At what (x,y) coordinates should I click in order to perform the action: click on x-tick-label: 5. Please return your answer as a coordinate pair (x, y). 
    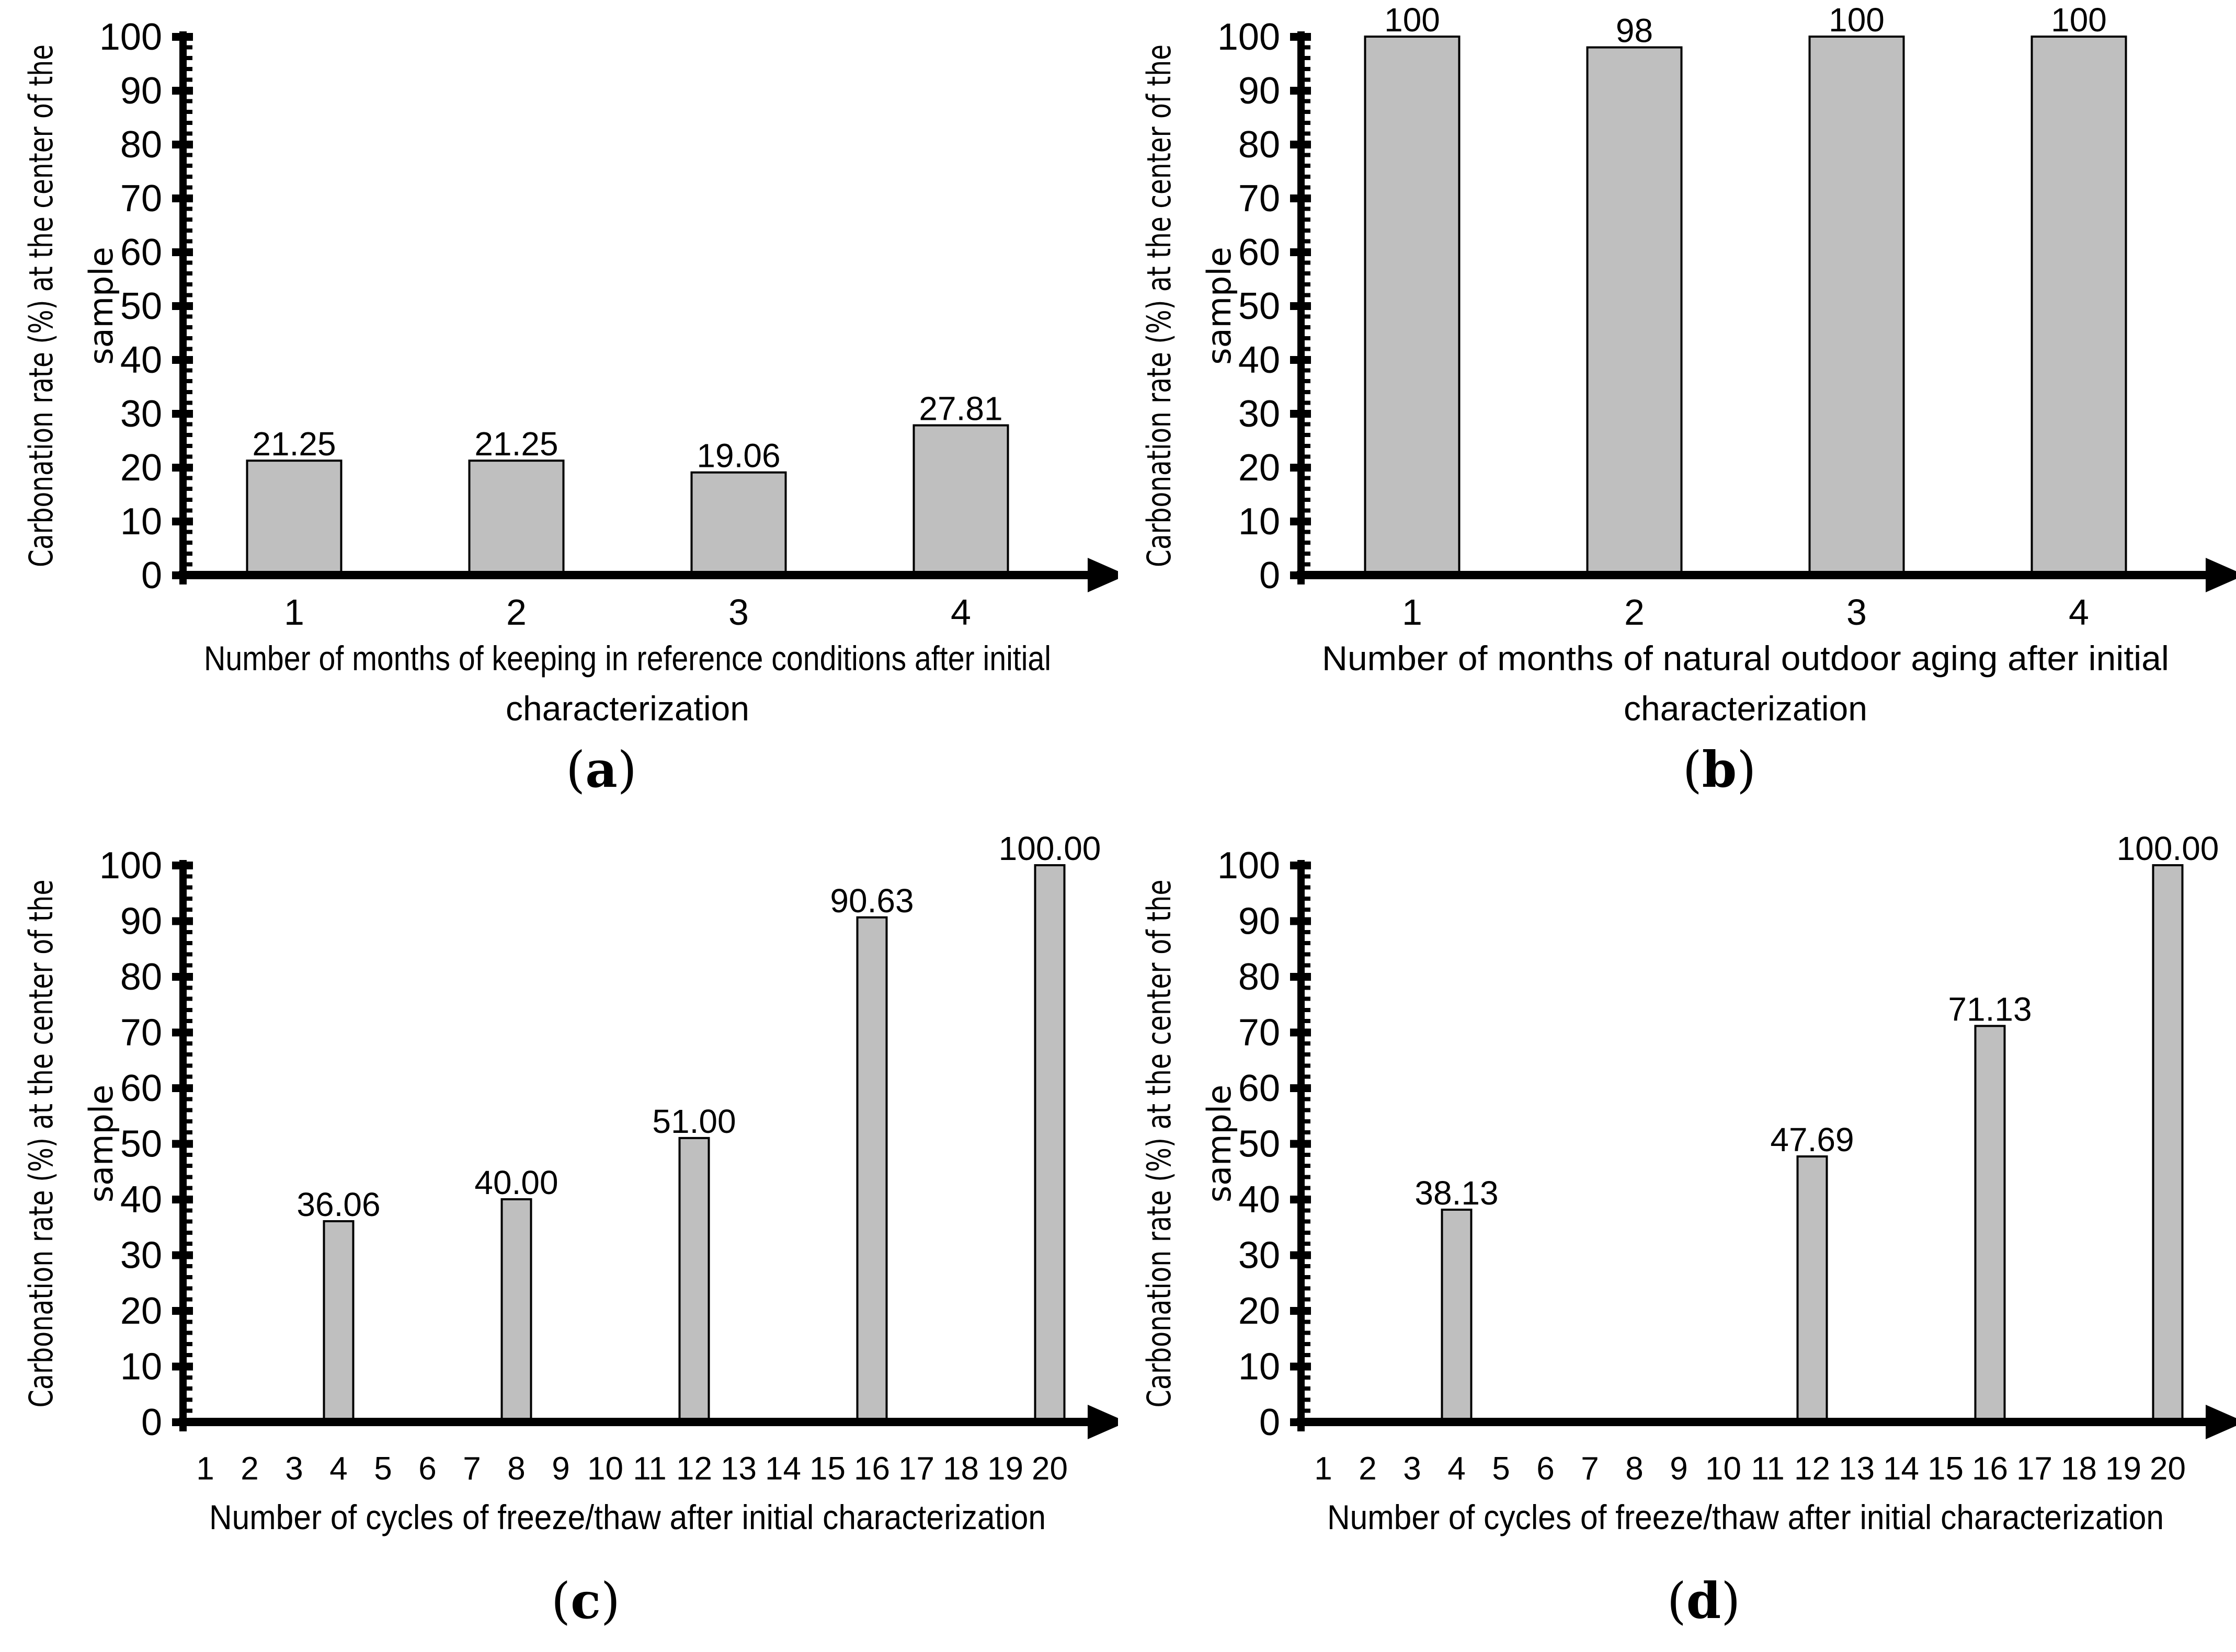
    Looking at the image, I should click on (1501, 1469).